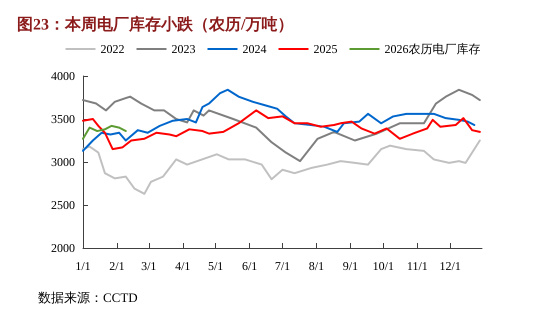  What do you see at coordinates (88, 297) in the screenshot?
I see `source-note: 数据来源：CCTD` at bounding box center [88, 297].